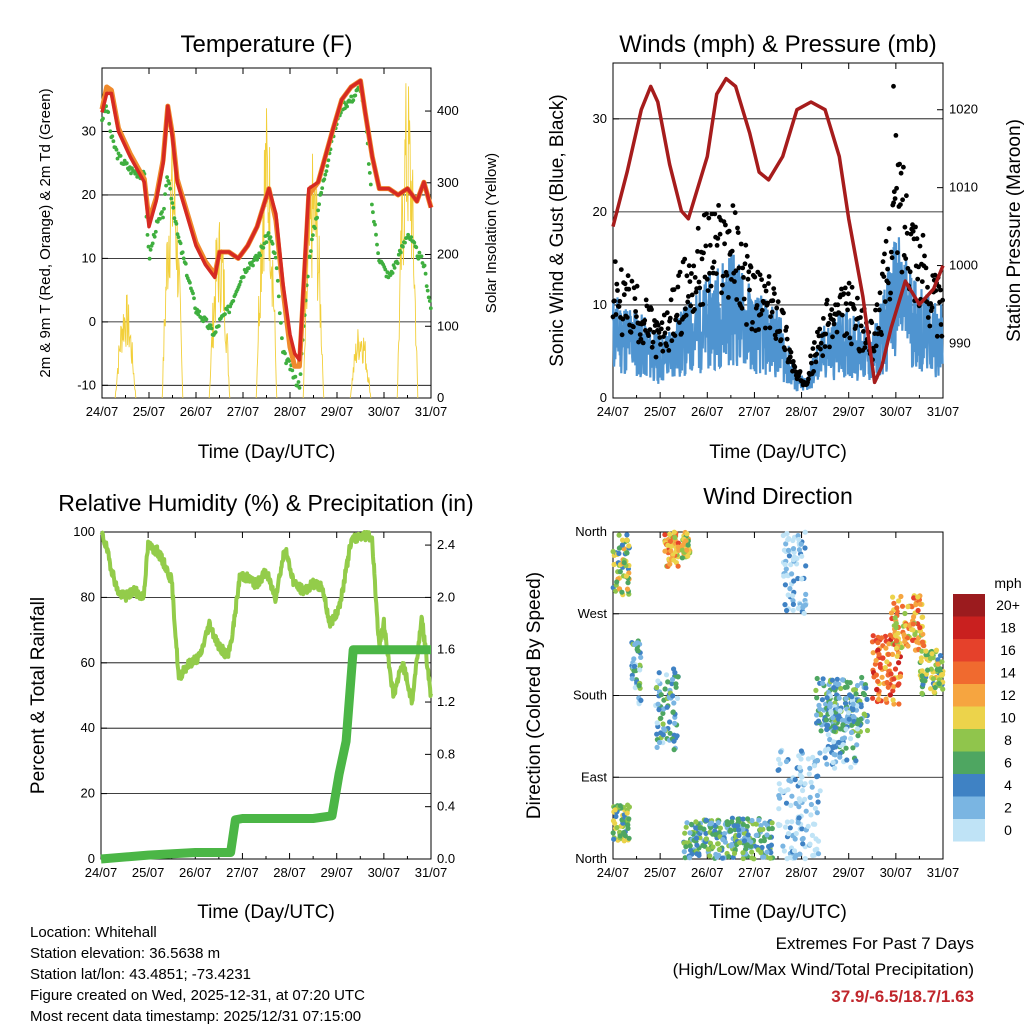  I want to click on temp-x-tick-label: 24/07, so click(102, 411).